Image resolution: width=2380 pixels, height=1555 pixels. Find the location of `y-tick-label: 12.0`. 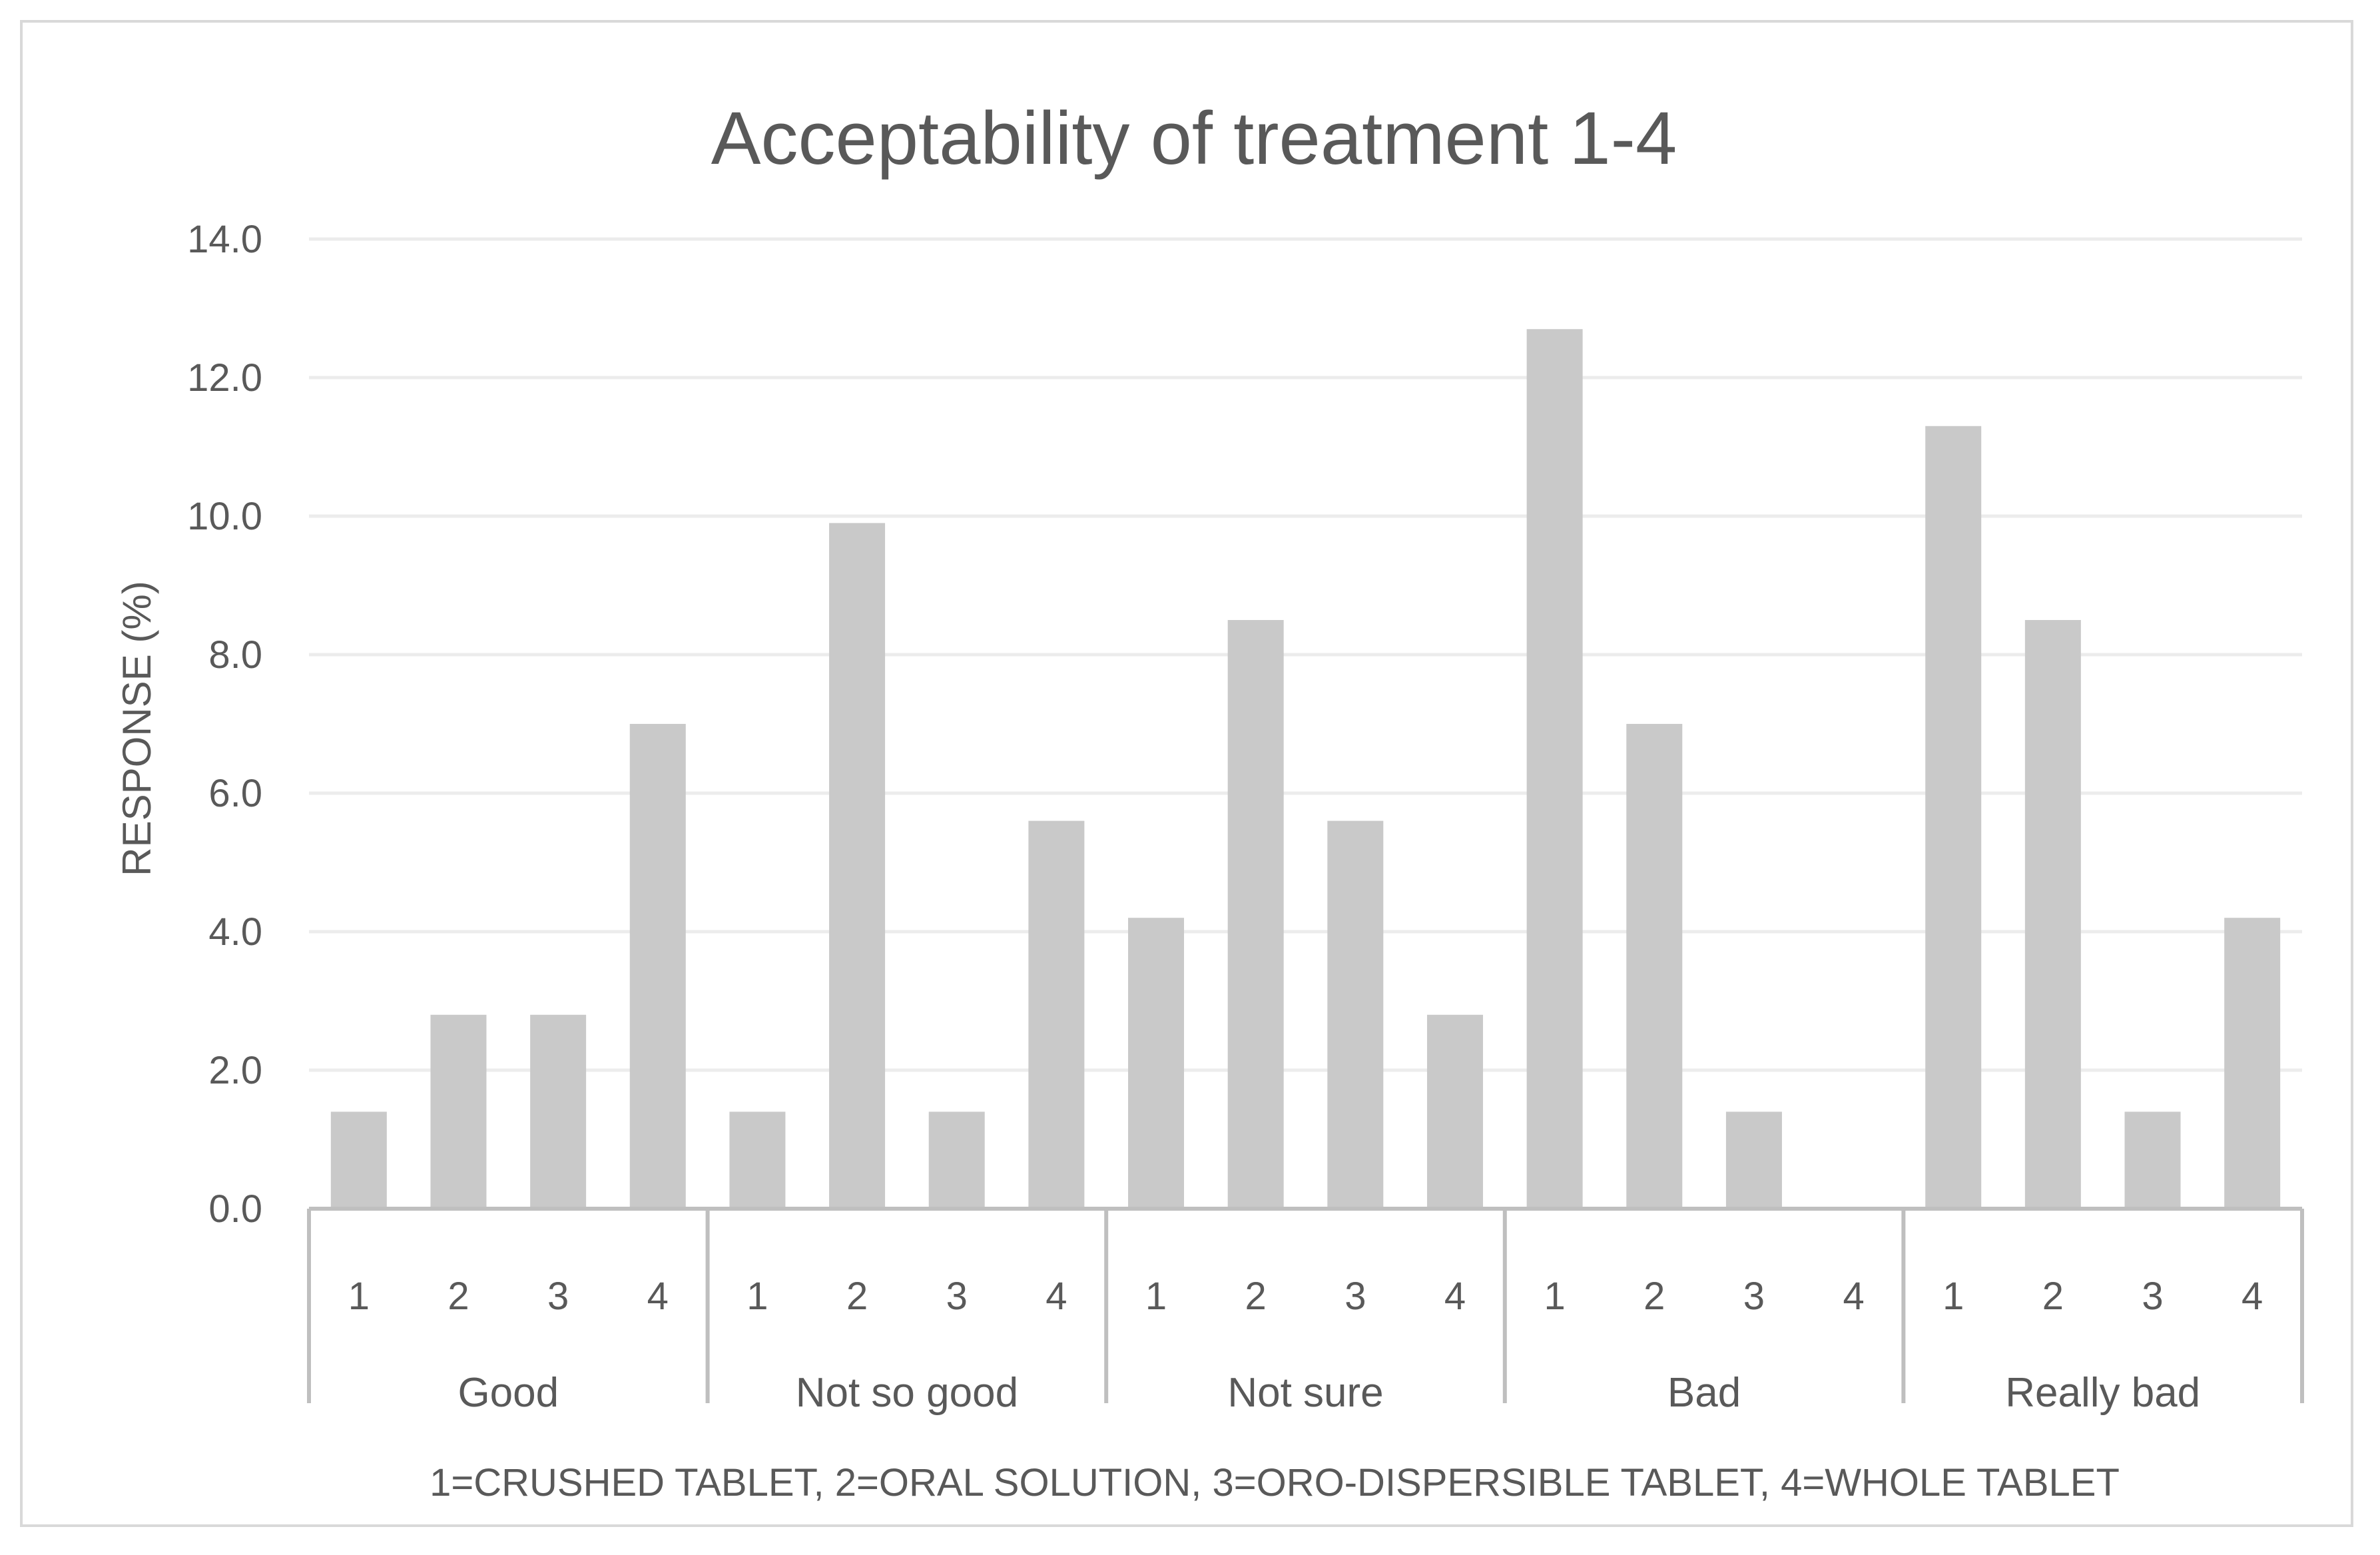

y-tick-label: 12.0 is located at coordinates (224, 378).